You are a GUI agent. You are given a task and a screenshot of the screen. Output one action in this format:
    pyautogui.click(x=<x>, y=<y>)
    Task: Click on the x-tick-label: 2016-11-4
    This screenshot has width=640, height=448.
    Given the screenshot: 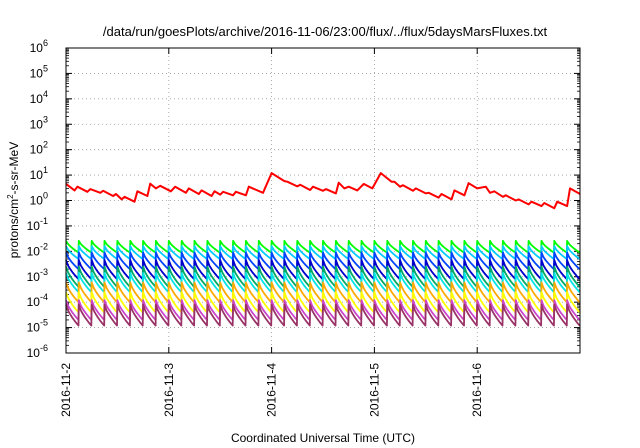 What is the action you would take?
    pyautogui.click(x=272, y=390)
    